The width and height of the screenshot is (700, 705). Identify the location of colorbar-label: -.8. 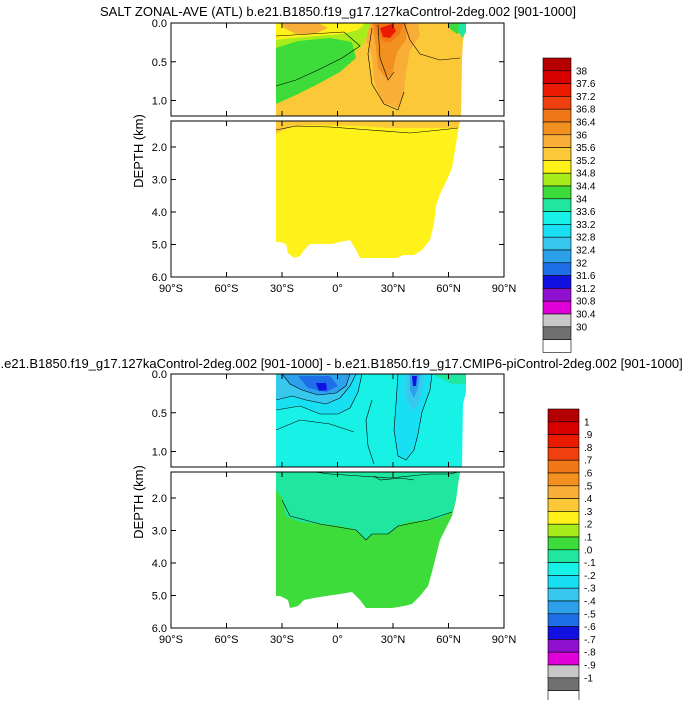
(590, 653).